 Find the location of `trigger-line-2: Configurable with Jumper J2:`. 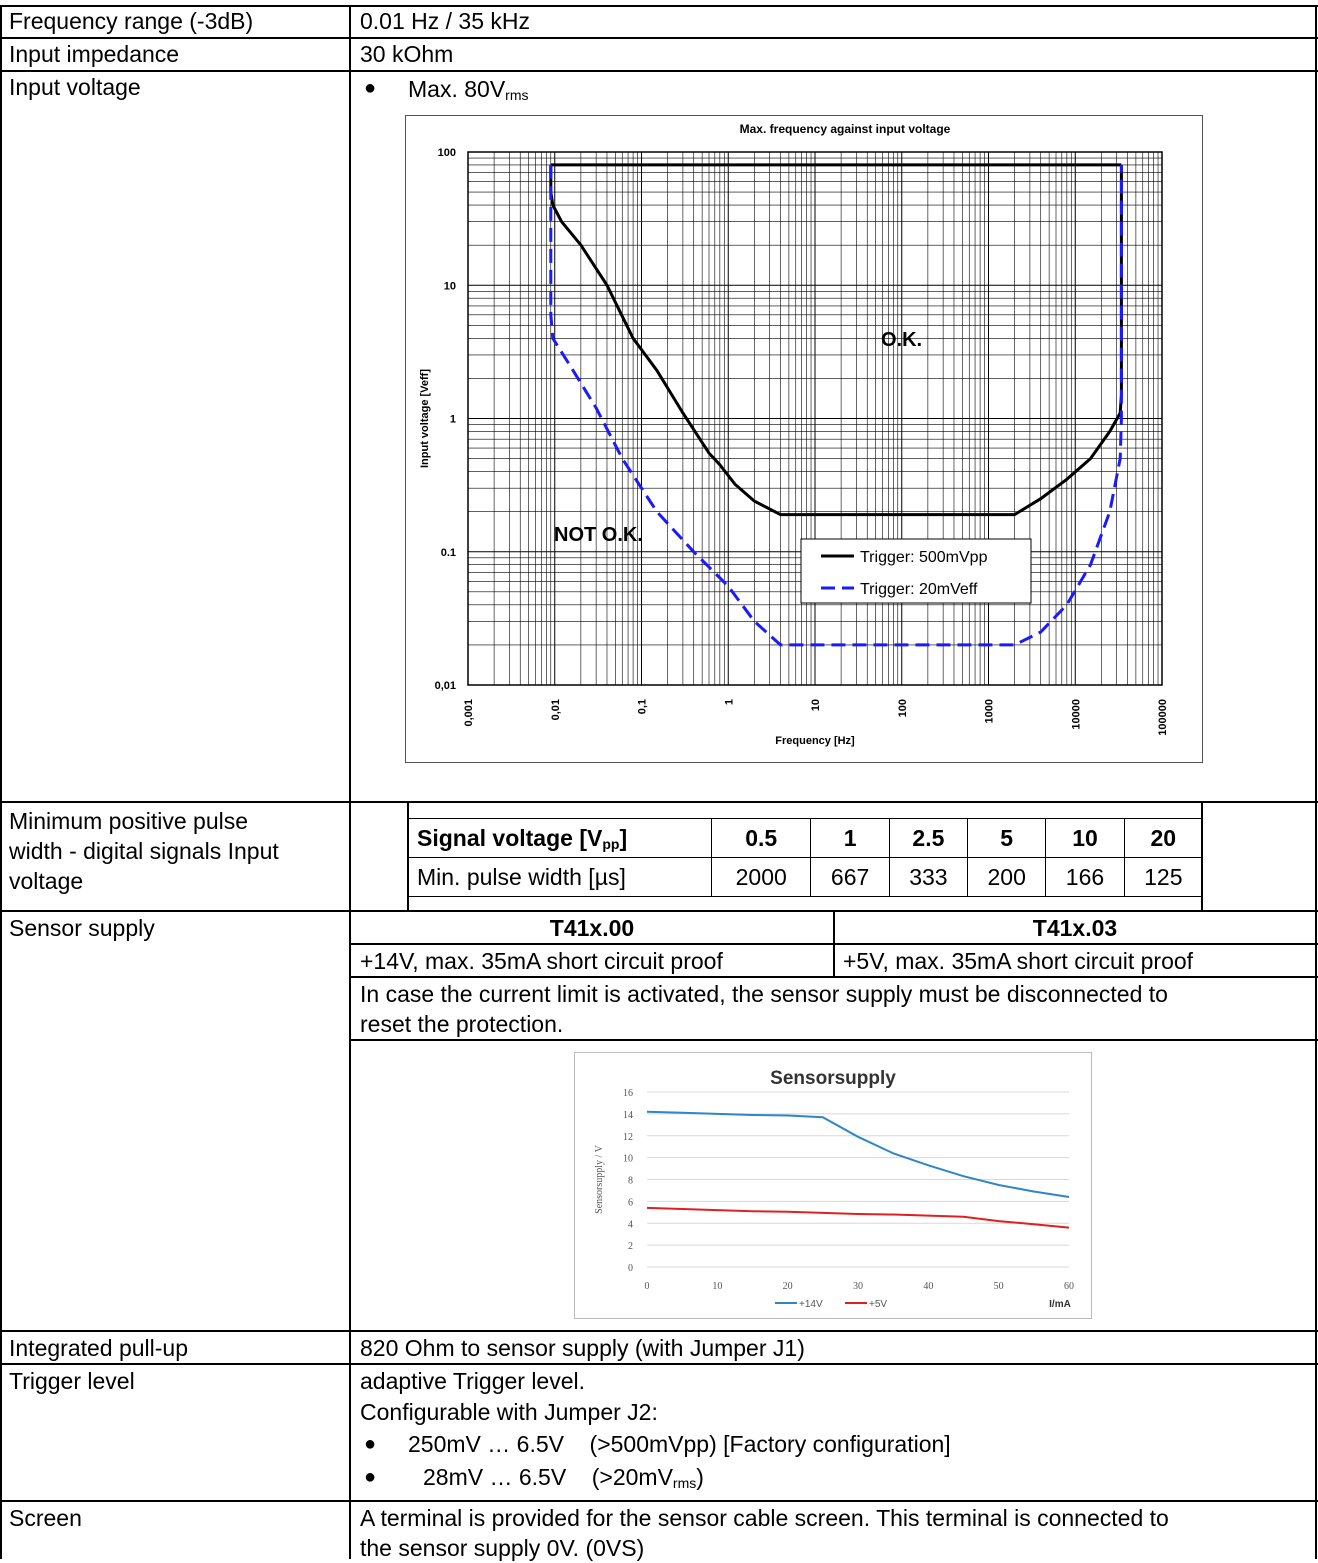

trigger-line-2: Configurable with Jumper J2: is located at coordinates (509, 1412).